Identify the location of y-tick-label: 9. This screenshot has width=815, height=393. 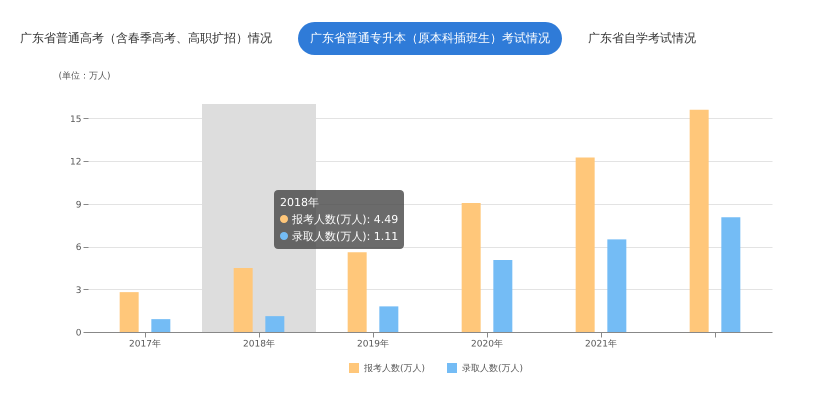
(79, 205).